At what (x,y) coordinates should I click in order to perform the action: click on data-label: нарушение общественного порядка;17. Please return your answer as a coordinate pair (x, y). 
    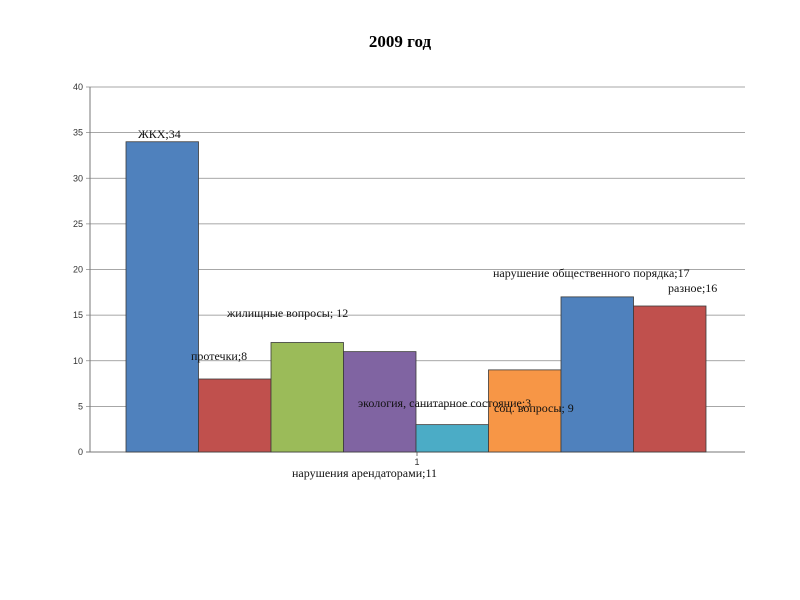
    Looking at the image, I should click on (591, 273).